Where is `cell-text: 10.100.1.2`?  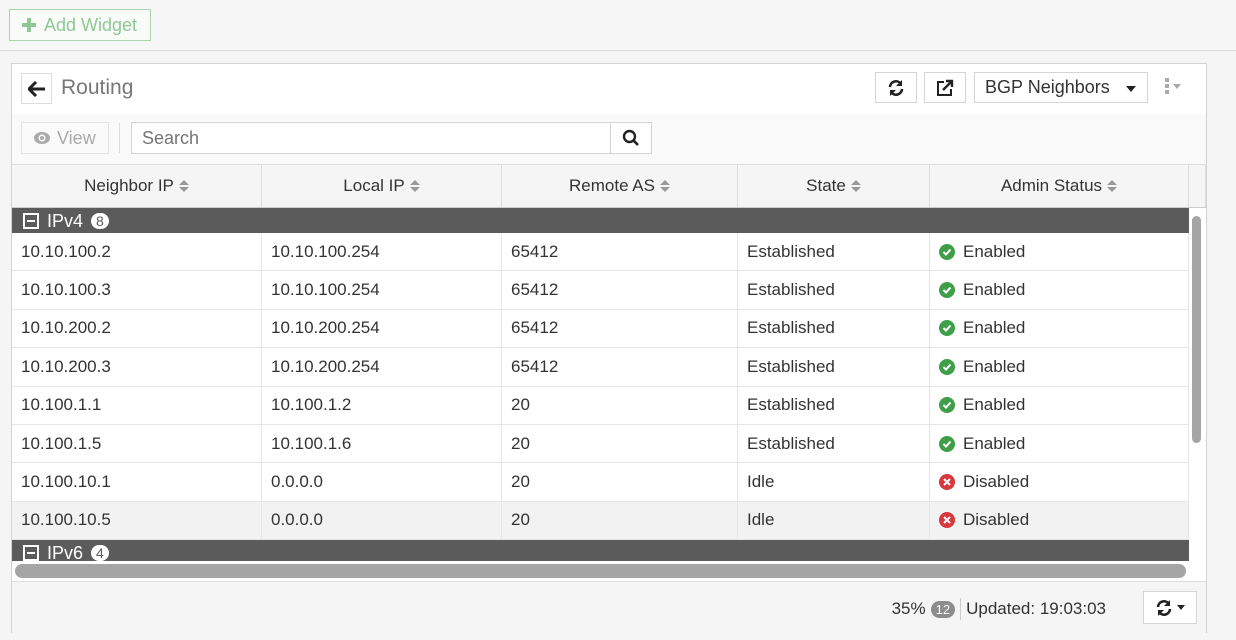 cell-text: 10.100.1.2 is located at coordinates (311, 405).